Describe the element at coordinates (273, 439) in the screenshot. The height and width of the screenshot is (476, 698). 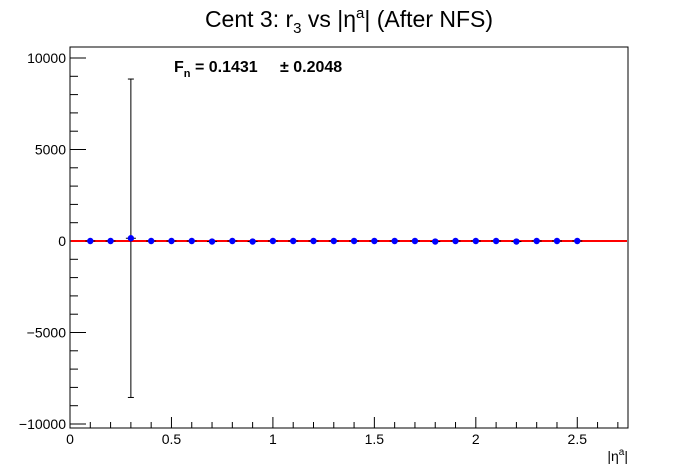
I see `x-tick-label: 1` at that location.